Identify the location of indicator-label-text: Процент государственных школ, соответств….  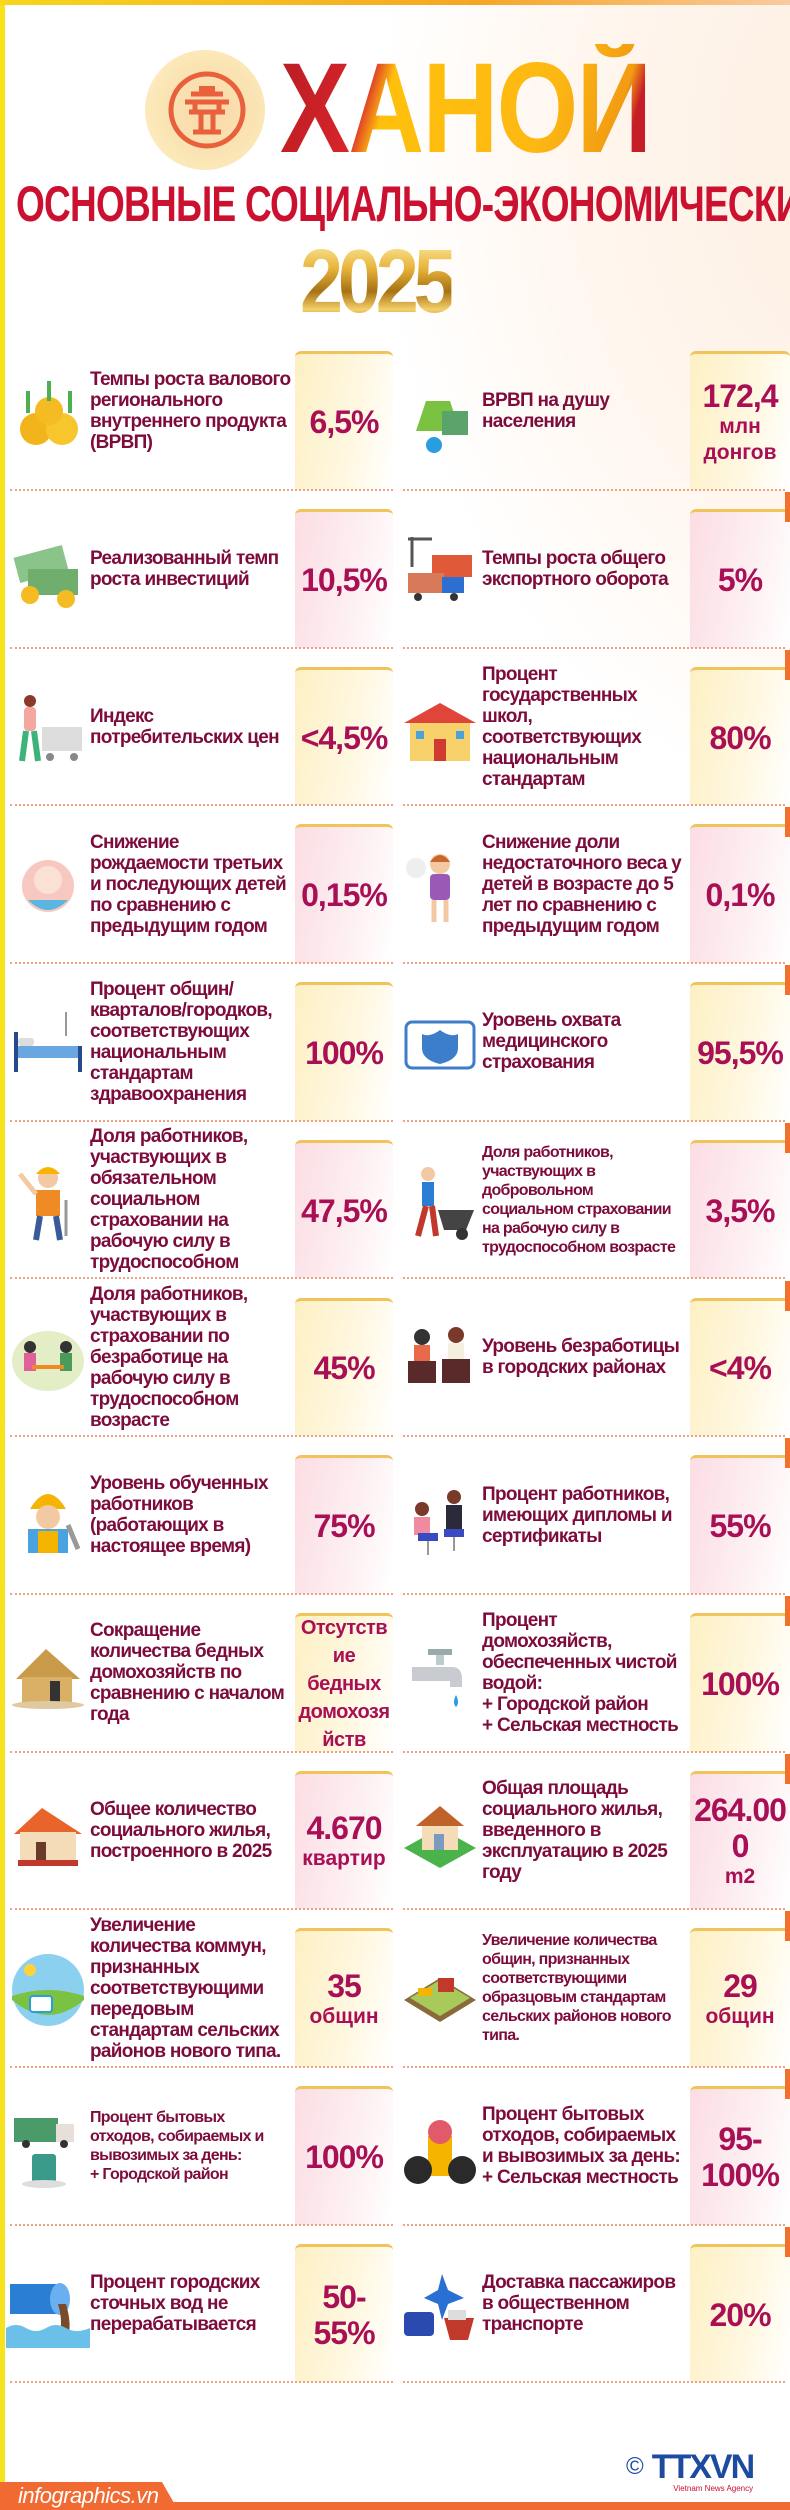
(583, 727).